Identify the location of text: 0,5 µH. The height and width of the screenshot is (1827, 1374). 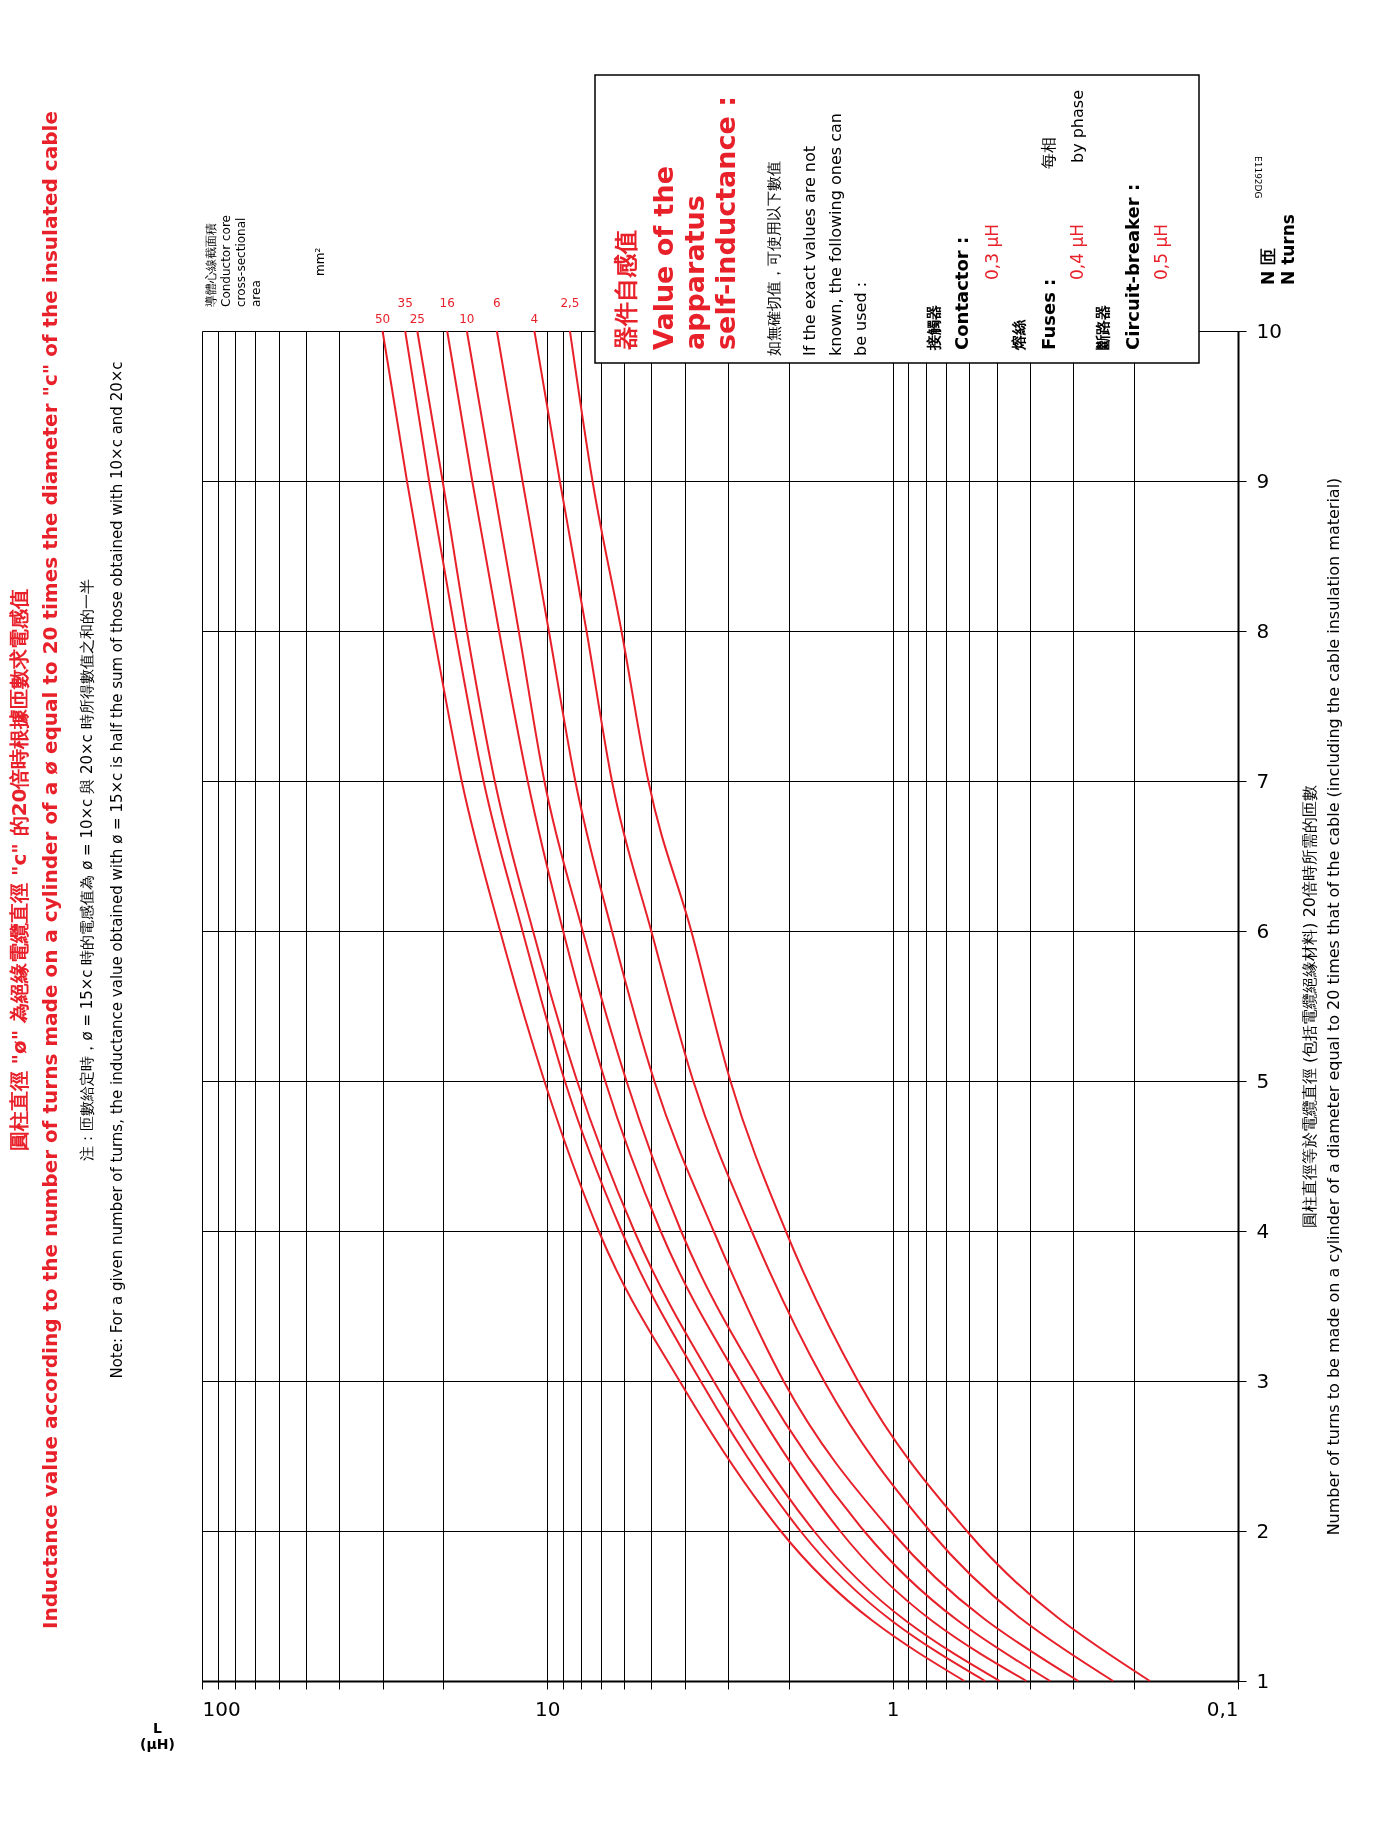
(1161, 251).